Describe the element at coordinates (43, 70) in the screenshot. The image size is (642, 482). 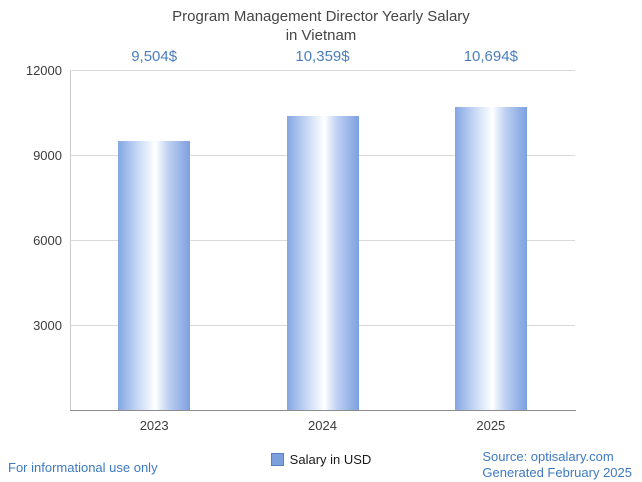
I see `y-axis-tick-label: 12000` at that location.